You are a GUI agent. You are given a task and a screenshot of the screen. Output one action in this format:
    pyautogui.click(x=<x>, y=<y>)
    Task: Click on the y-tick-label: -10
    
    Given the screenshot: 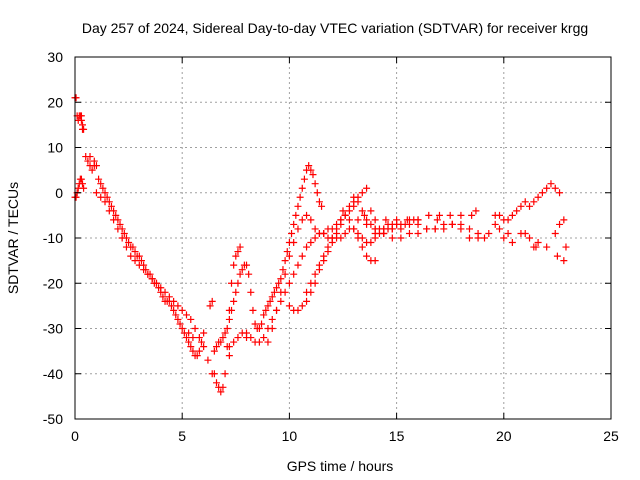 What is the action you would take?
    pyautogui.click(x=53, y=238)
    